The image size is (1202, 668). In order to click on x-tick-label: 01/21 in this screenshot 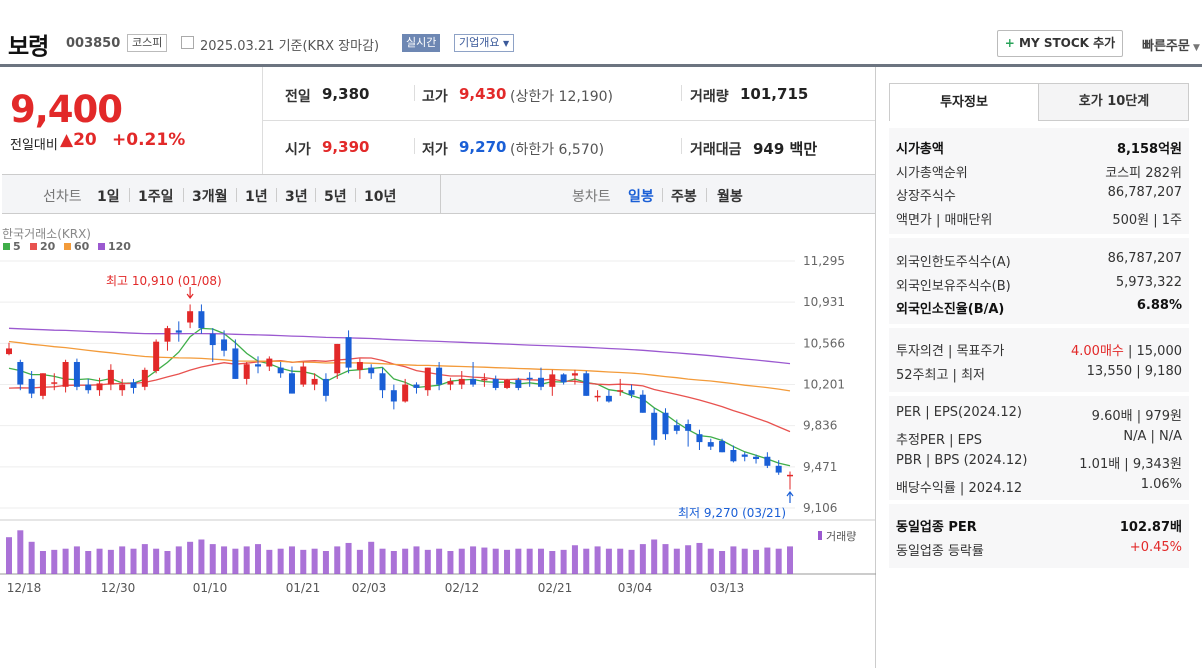, I will do `click(303, 587)`.